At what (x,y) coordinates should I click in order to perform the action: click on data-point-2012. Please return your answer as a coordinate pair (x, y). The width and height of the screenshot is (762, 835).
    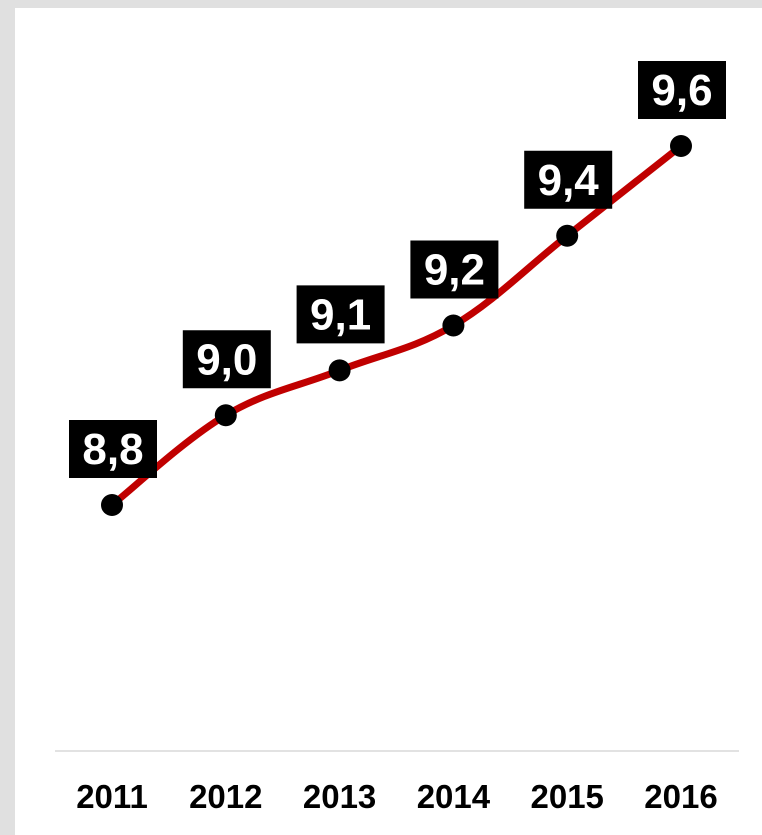
    Looking at the image, I should click on (225, 415).